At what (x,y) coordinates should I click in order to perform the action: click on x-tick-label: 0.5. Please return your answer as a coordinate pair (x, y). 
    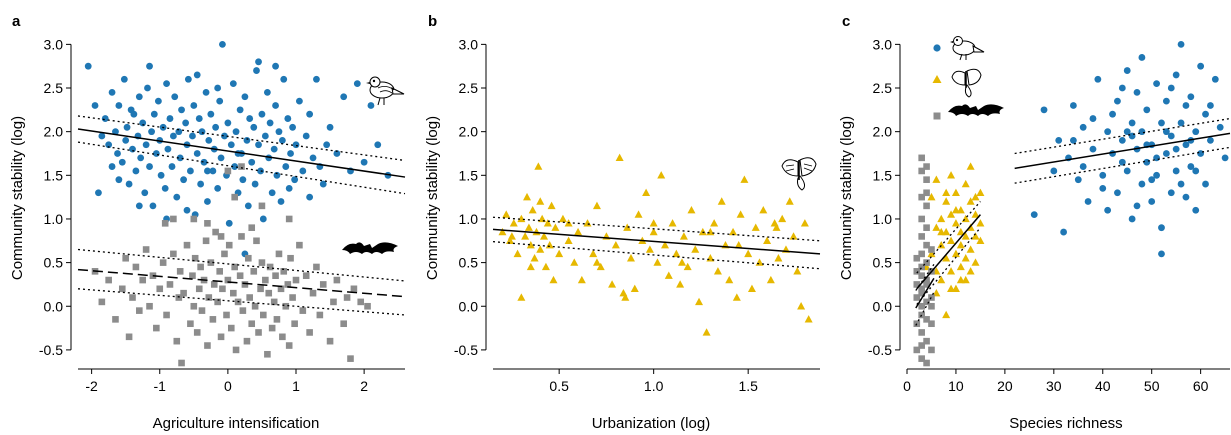
    Looking at the image, I should click on (559, 386).